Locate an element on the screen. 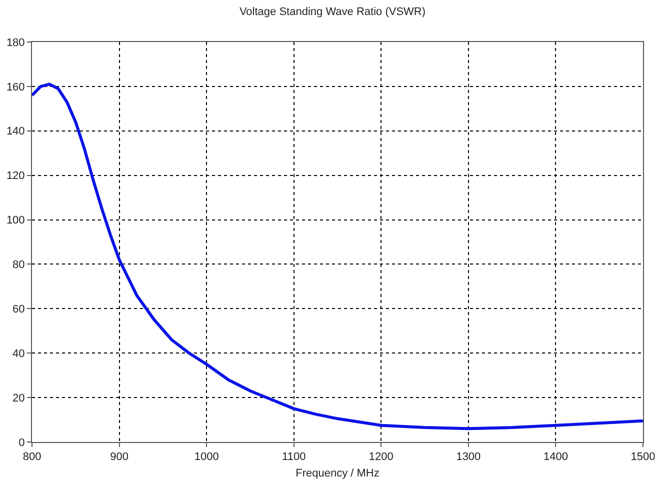 This screenshot has height=498, width=665. y-tick-label: 80 is located at coordinates (18, 265).